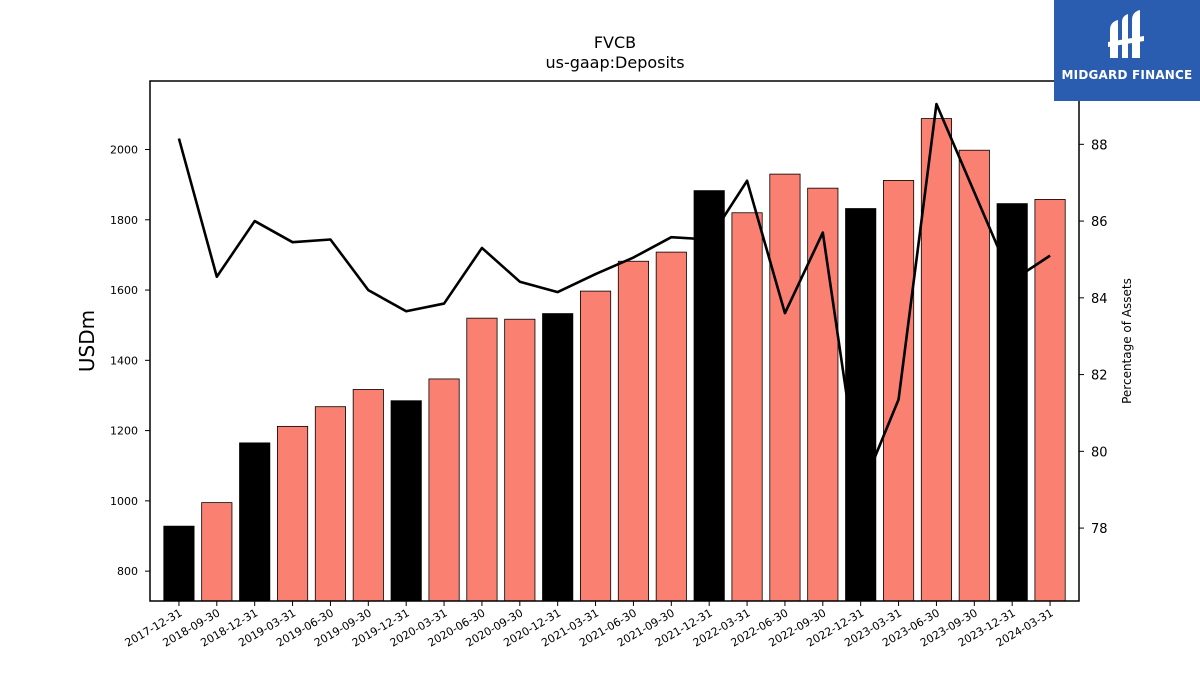  What do you see at coordinates (1093, 337) in the screenshot?
I see `right-axis: 78 80 82 84 86 88` at bounding box center [1093, 337].